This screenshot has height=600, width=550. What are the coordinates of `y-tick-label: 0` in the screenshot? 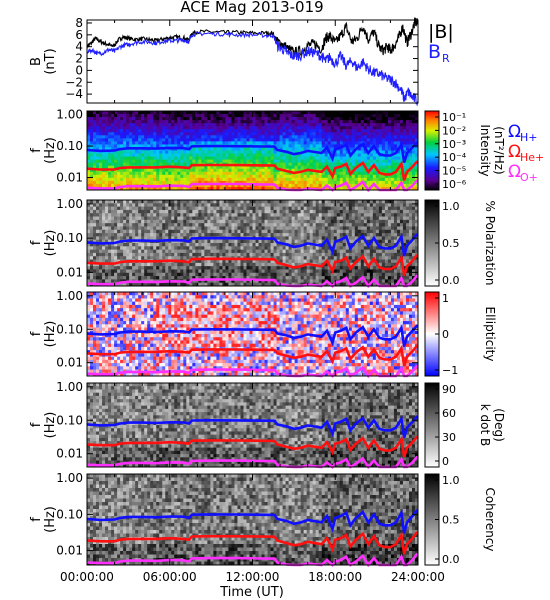 It's located at (79, 70).